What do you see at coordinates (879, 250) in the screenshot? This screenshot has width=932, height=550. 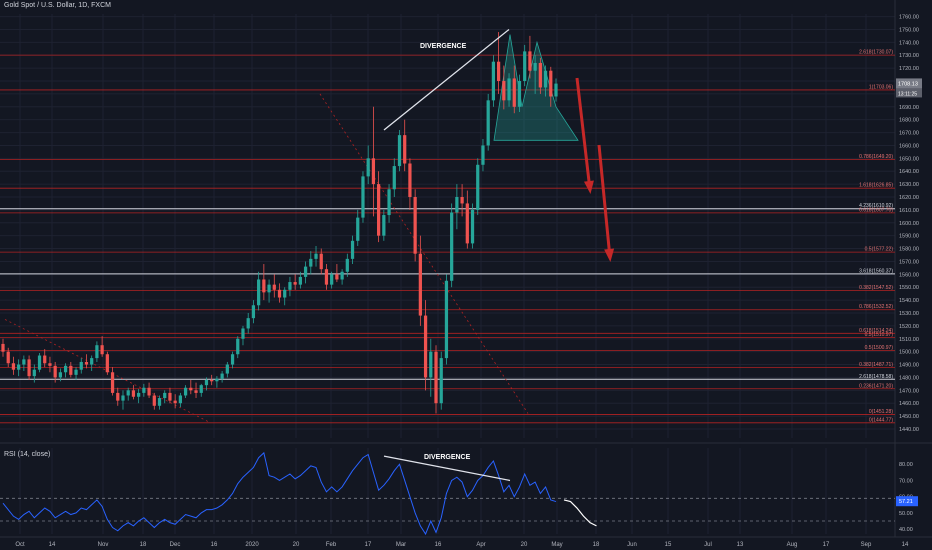 I see `fib-level-label: 0.5(1577.22)` at bounding box center [879, 250].